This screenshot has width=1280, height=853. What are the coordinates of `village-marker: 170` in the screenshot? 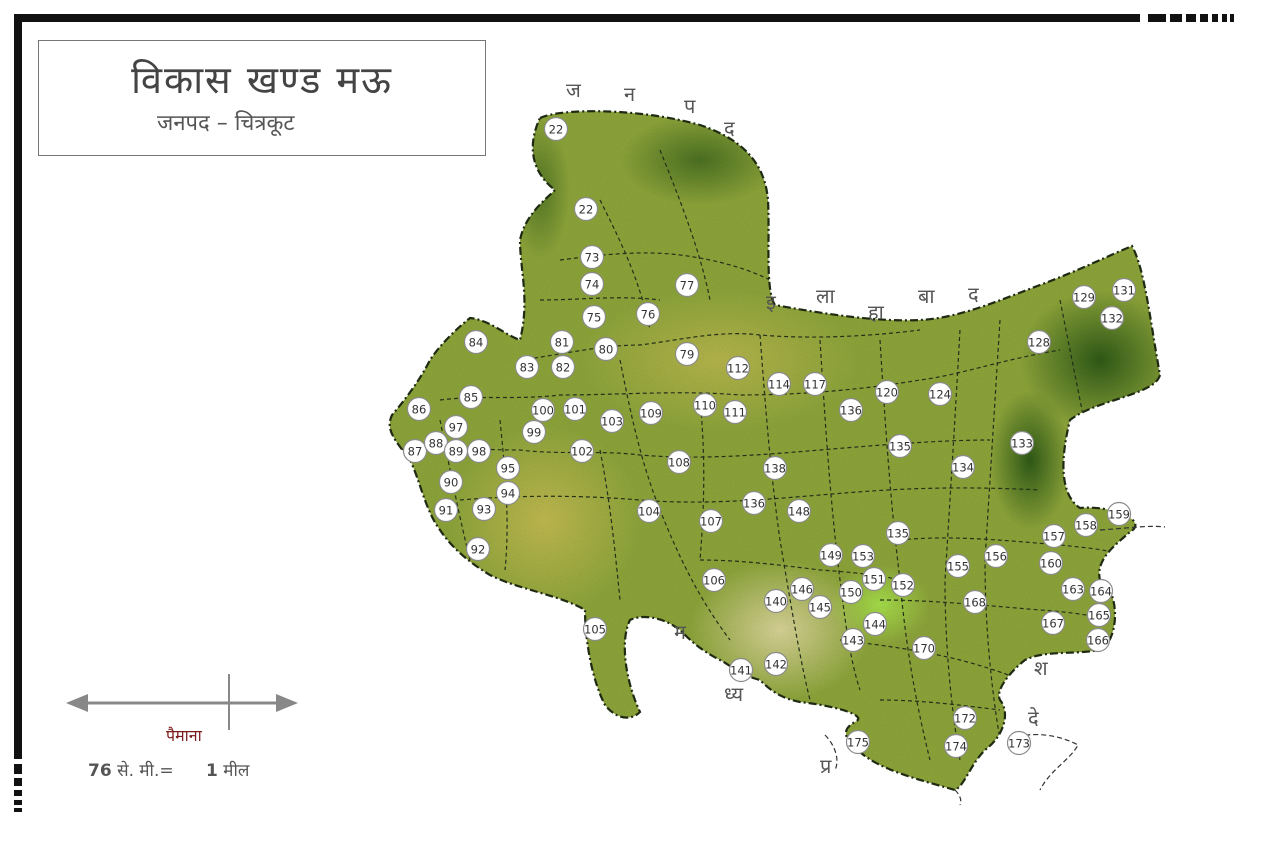 It's located at (924, 648).